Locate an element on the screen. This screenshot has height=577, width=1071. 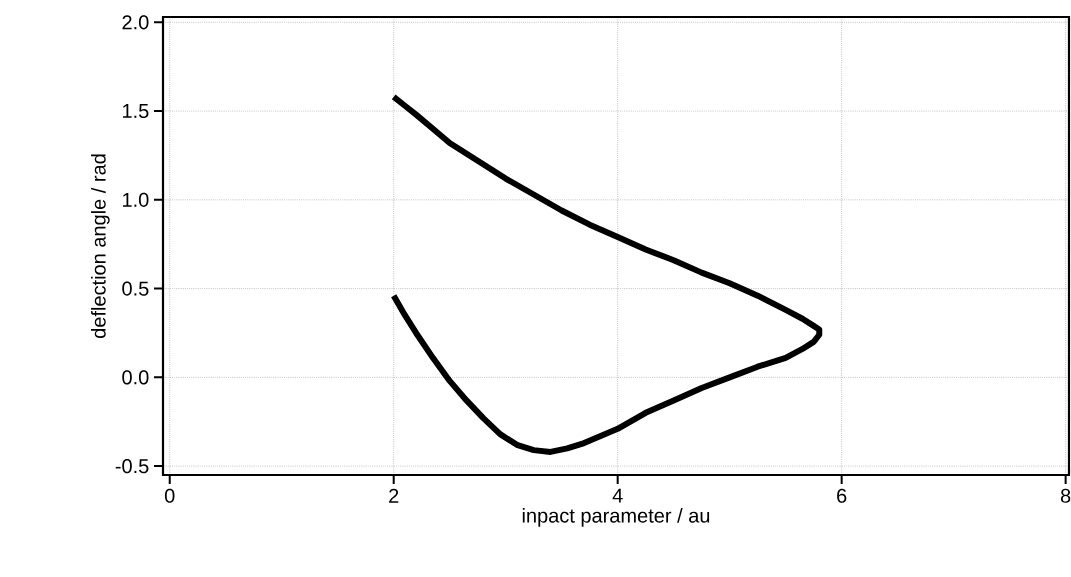
x-tick-label: 0 is located at coordinates (169, 495).